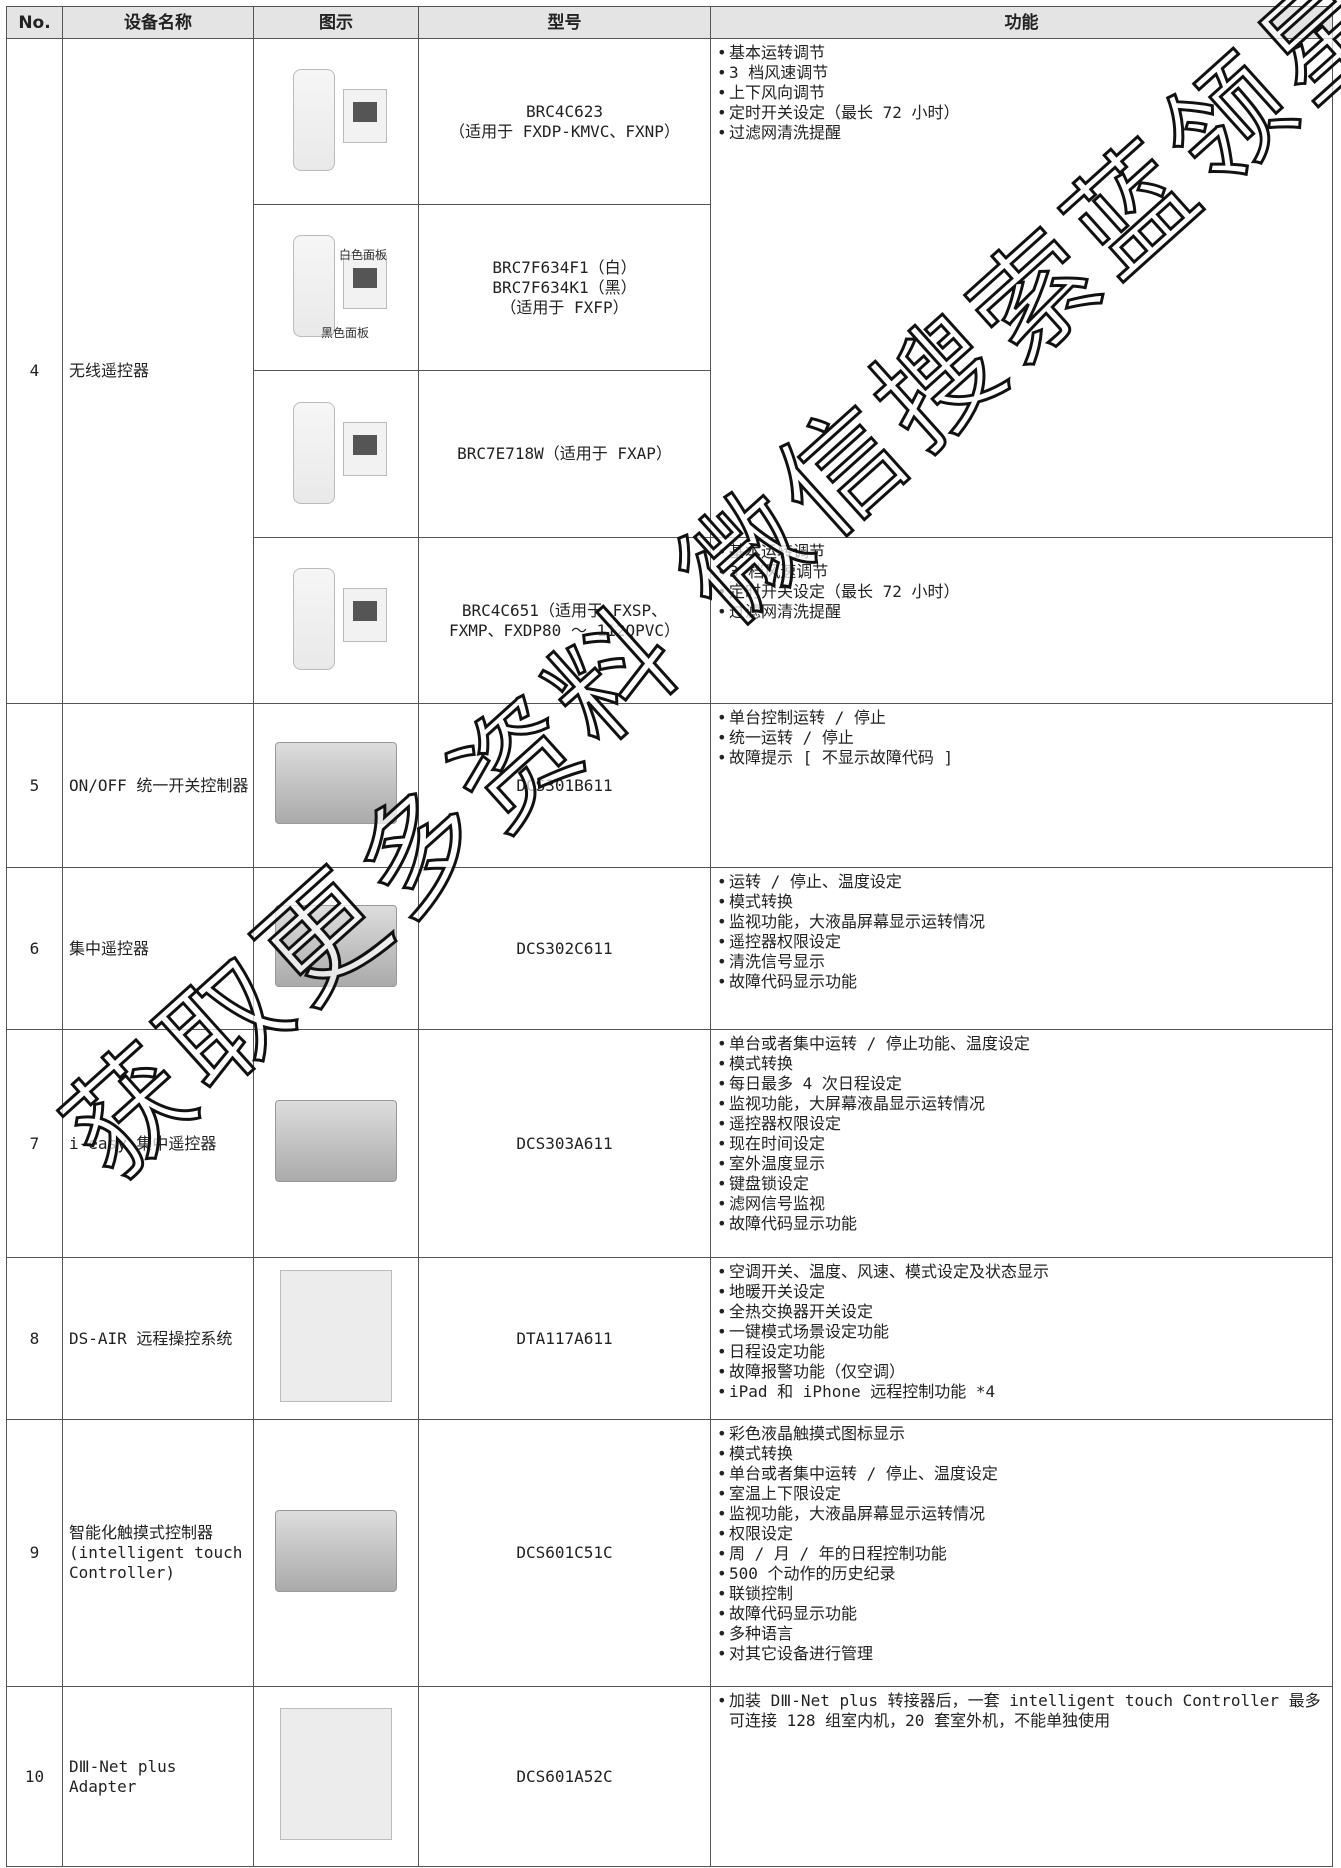  What do you see at coordinates (1021, 1474) in the screenshot?
I see `function-item: 单台或者集中运转 / 停止、温度设定` at bounding box center [1021, 1474].